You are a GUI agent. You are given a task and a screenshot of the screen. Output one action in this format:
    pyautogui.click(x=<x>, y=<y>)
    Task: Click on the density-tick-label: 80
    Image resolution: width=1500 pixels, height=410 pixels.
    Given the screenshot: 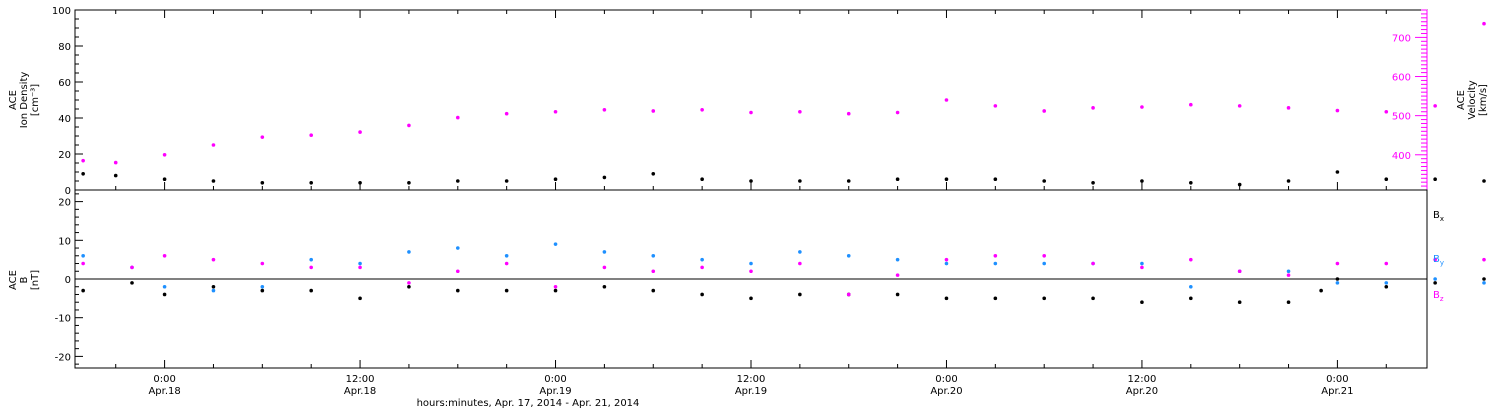 What is the action you would take?
    pyautogui.click(x=64, y=47)
    